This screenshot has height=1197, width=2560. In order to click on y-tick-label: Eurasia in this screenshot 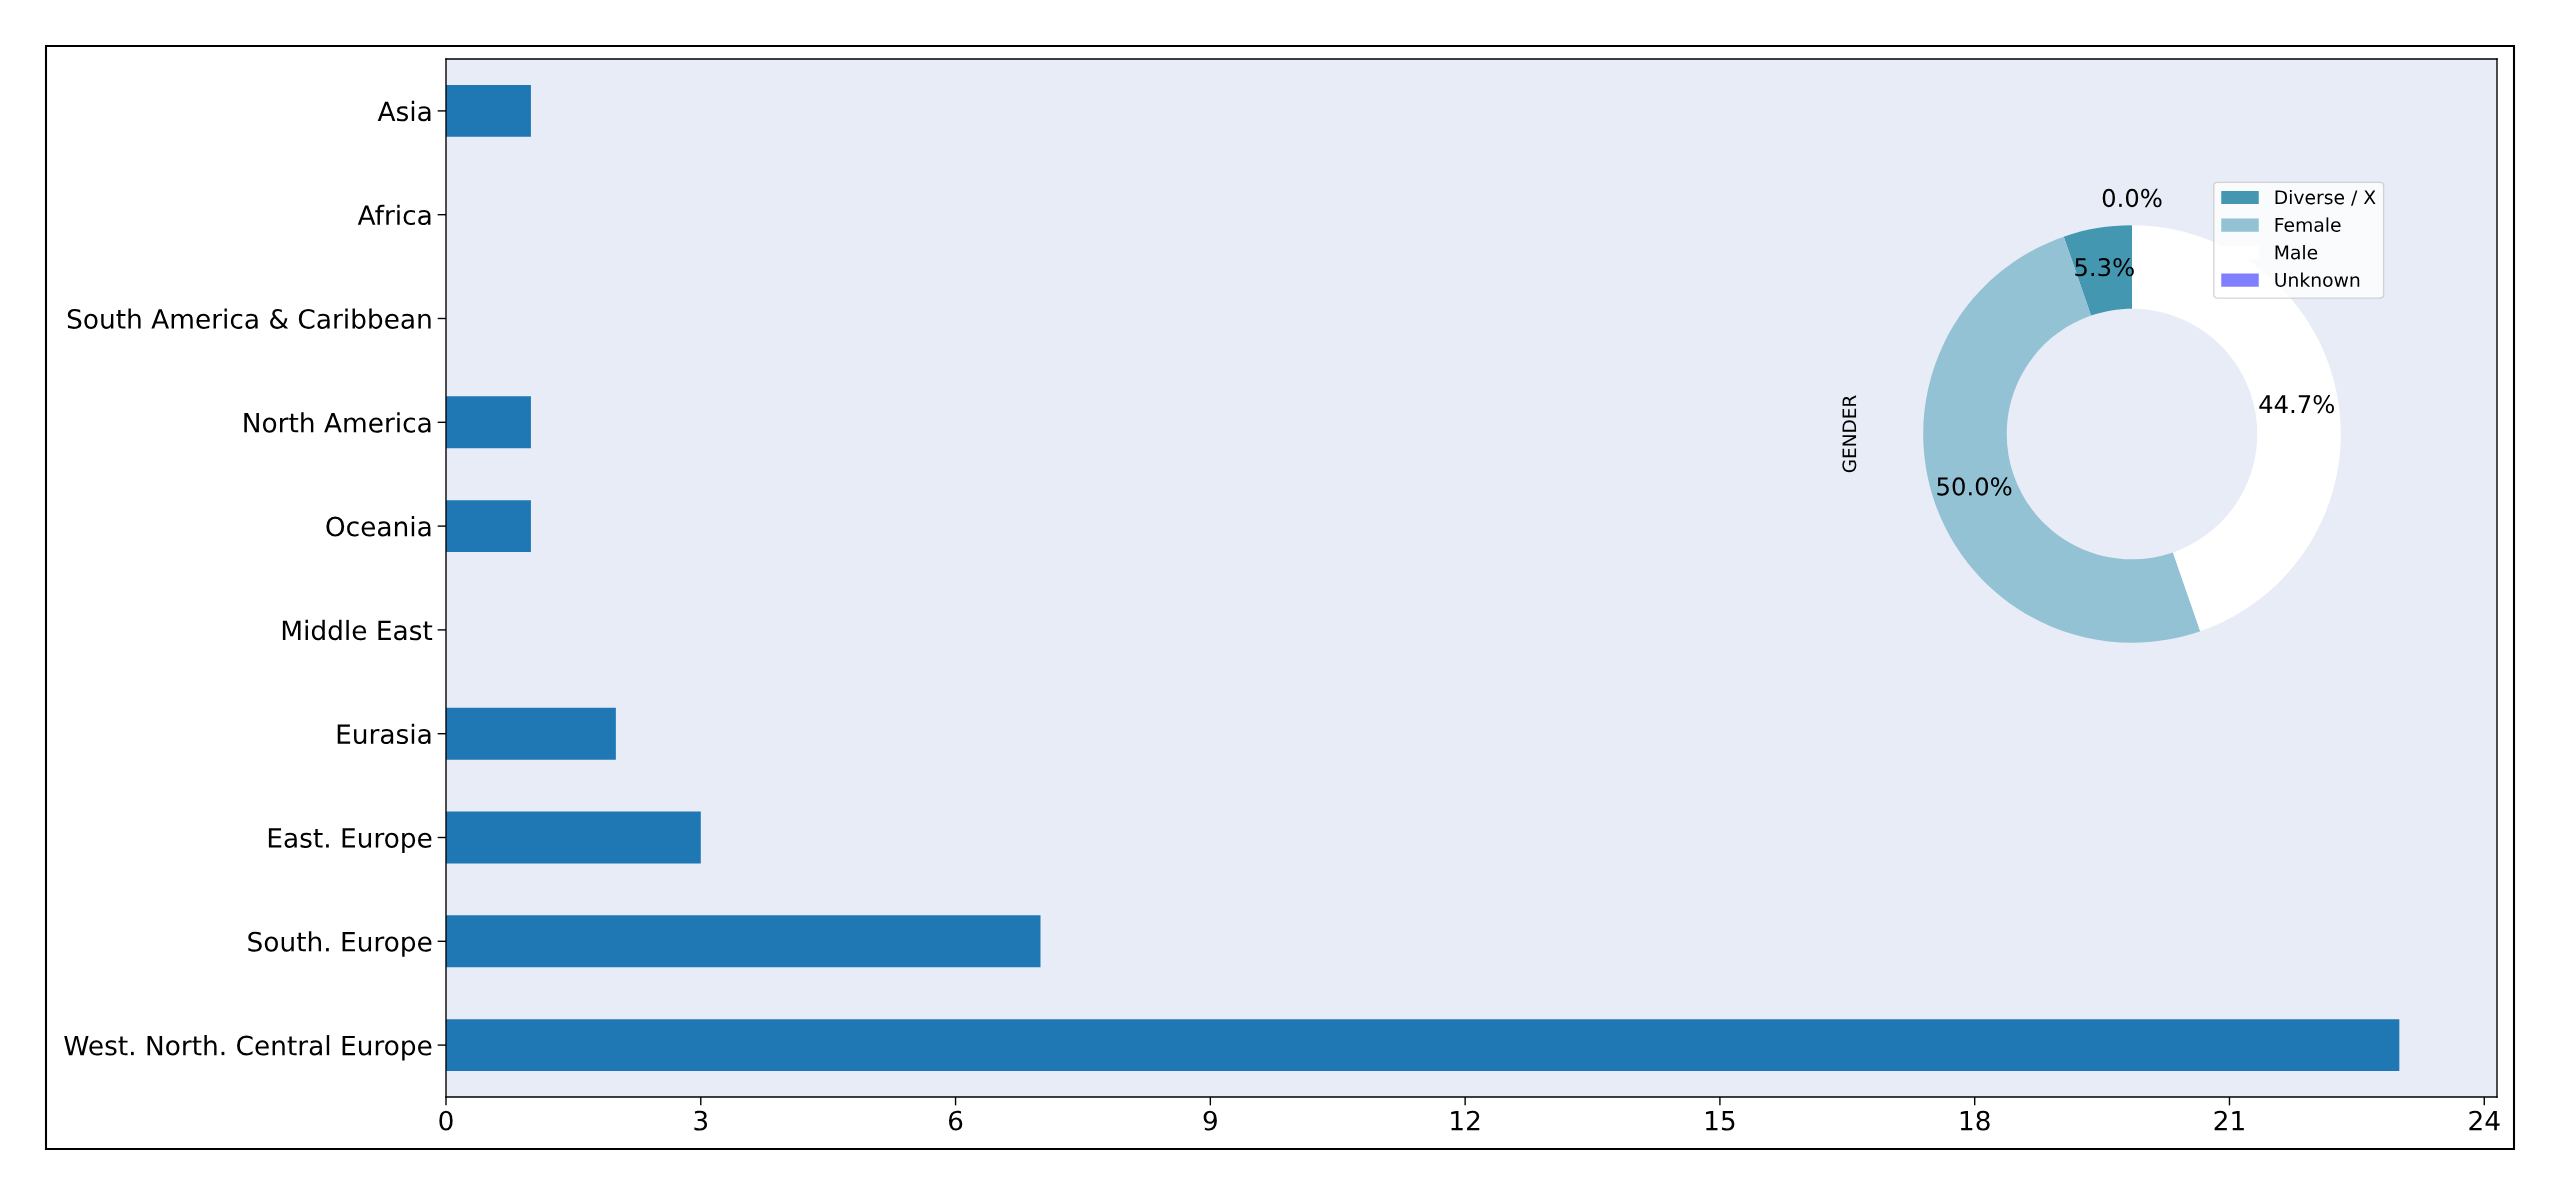, I will do `click(384, 734)`.